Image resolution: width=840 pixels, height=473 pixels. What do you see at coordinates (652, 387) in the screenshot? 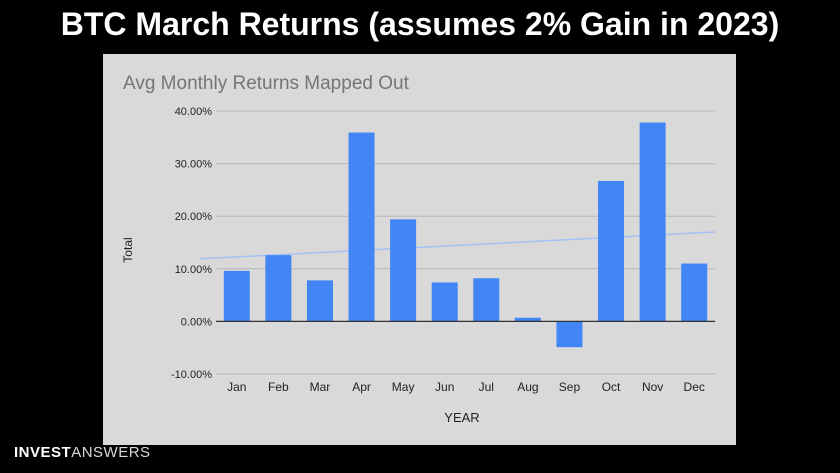
I see `x-tick-label: Nov` at bounding box center [652, 387].